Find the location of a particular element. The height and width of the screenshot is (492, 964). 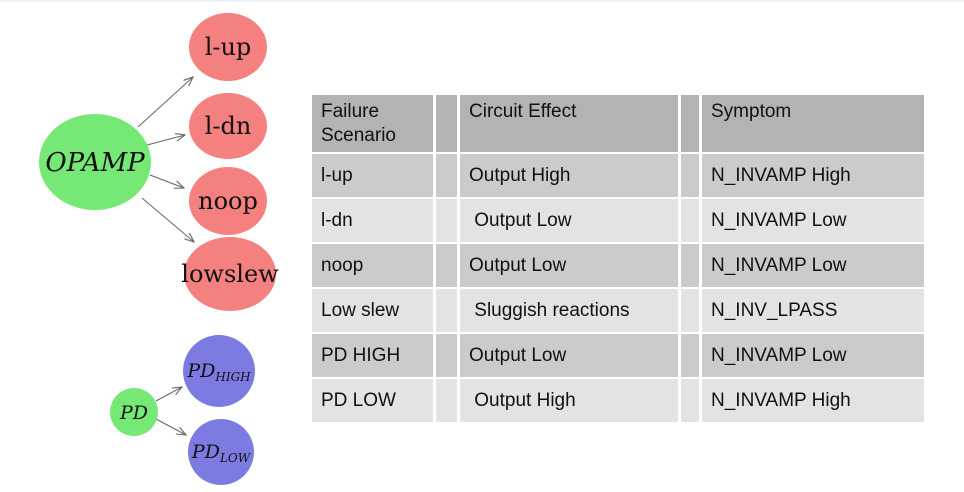

table-row: PD LOW Output High N_INVAMP High is located at coordinates (618, 400).